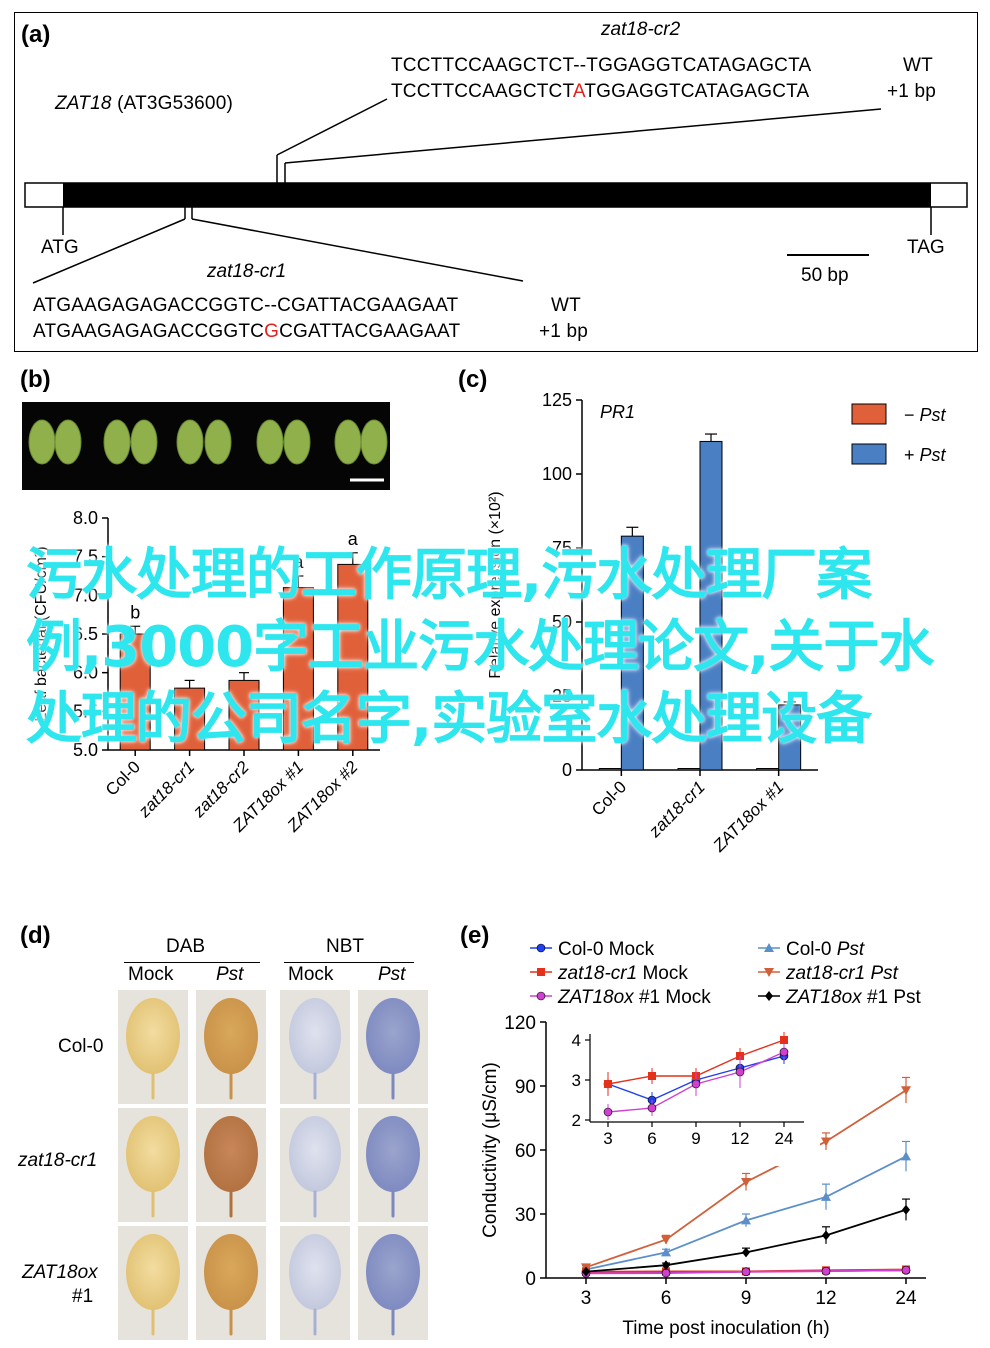 This screenshot has width=990, height=1348. What do you see at coordinates (81, 1046) in the screenshot?
I see `row-col0: Col-0` at bounding box center [81, 1046].